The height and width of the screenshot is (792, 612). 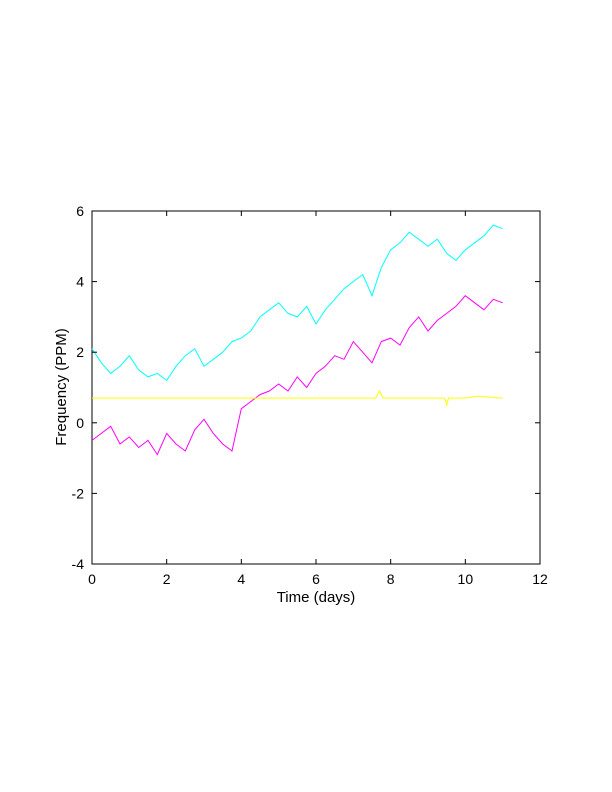 I want to click on x-tick-label: 4, so click(x=241, y=579).